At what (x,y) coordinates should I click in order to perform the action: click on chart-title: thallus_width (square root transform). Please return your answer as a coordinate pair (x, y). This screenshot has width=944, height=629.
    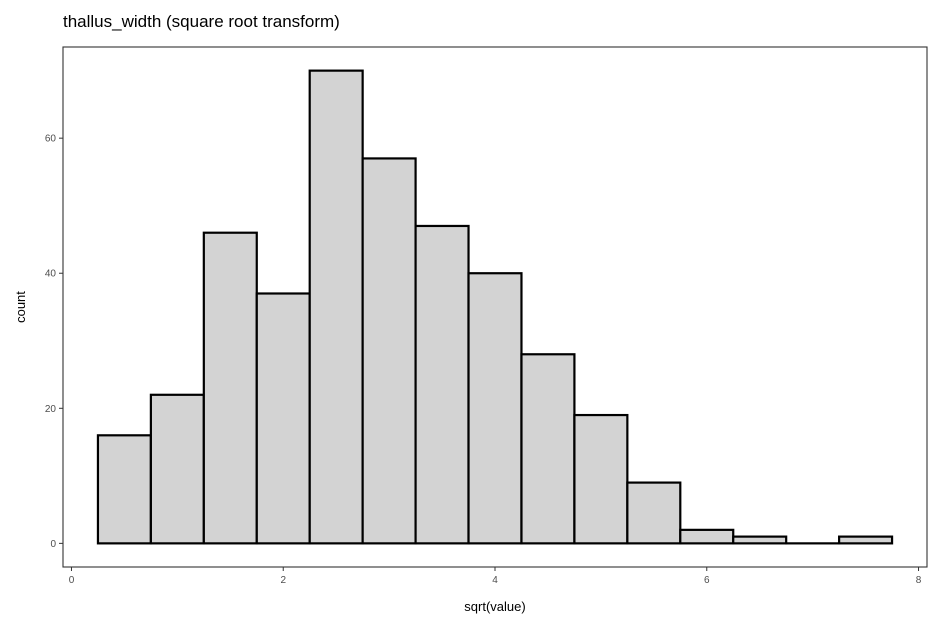
    Looking at the image, I should click on (201, 21).